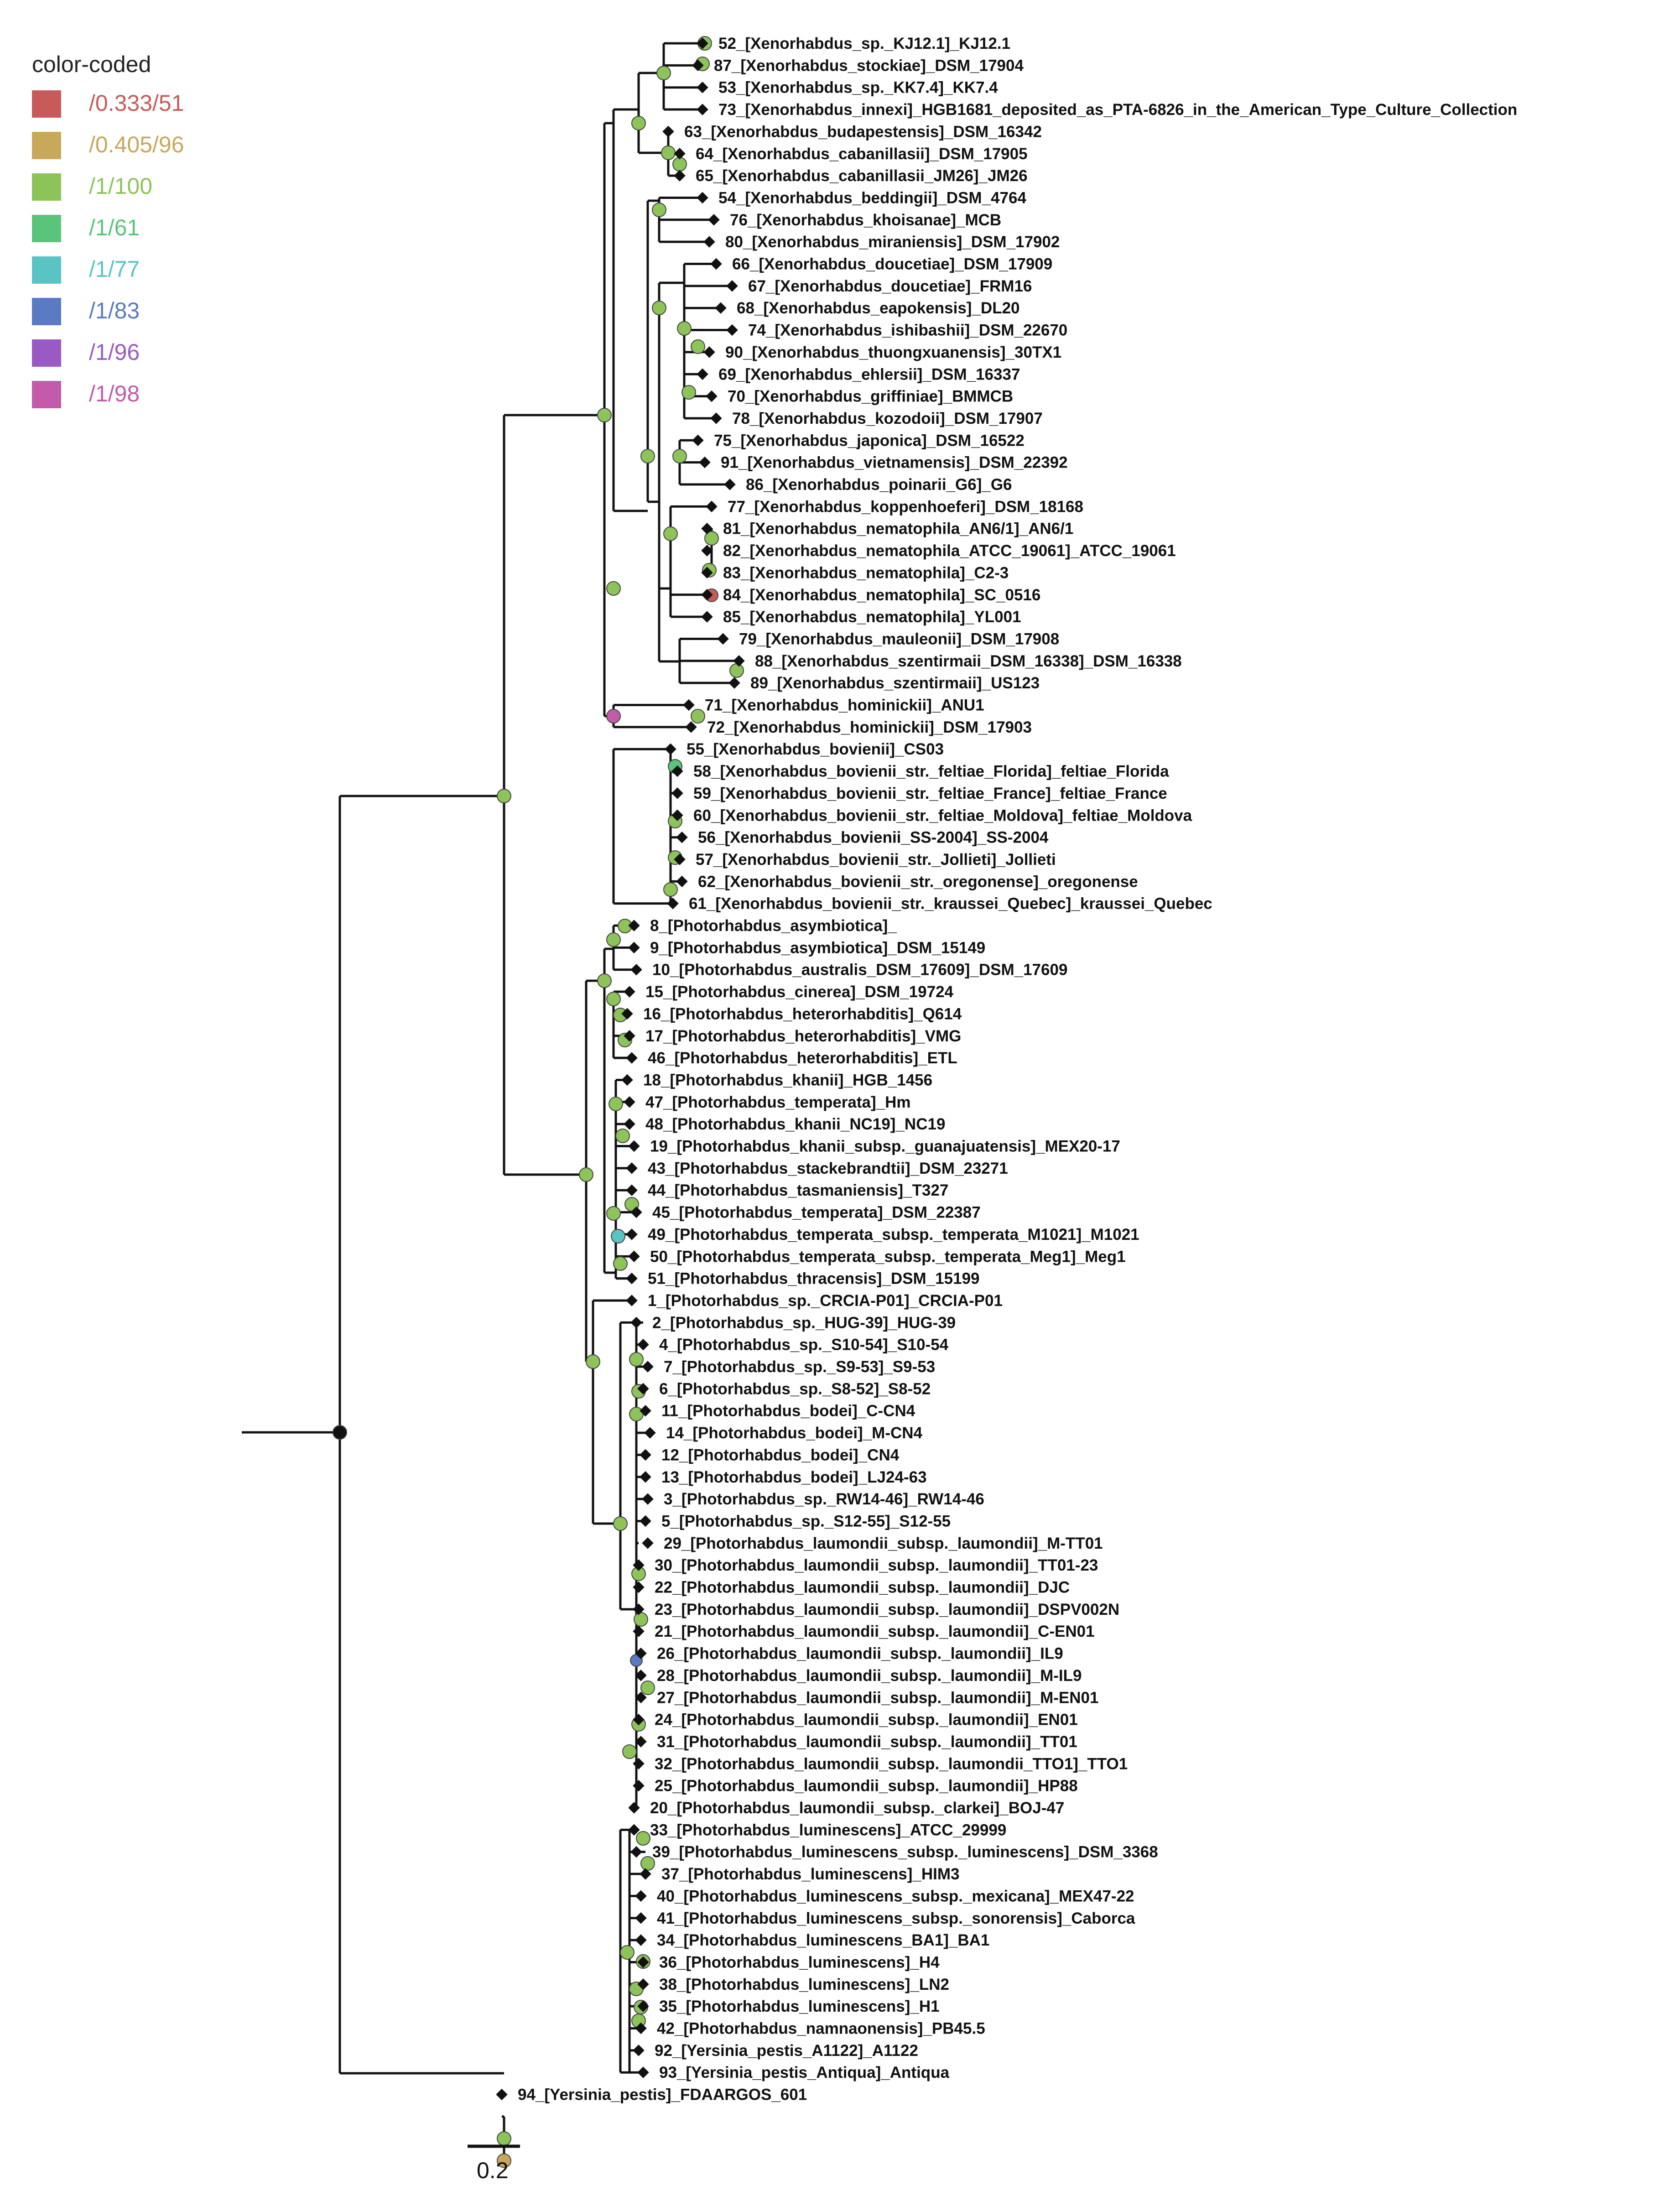 This screenshot has height=2206, width=1680. I want to click on tip-label: 90_[Xenorhabdus_thuongxuanensis]_30TX1, so click(893, 352).